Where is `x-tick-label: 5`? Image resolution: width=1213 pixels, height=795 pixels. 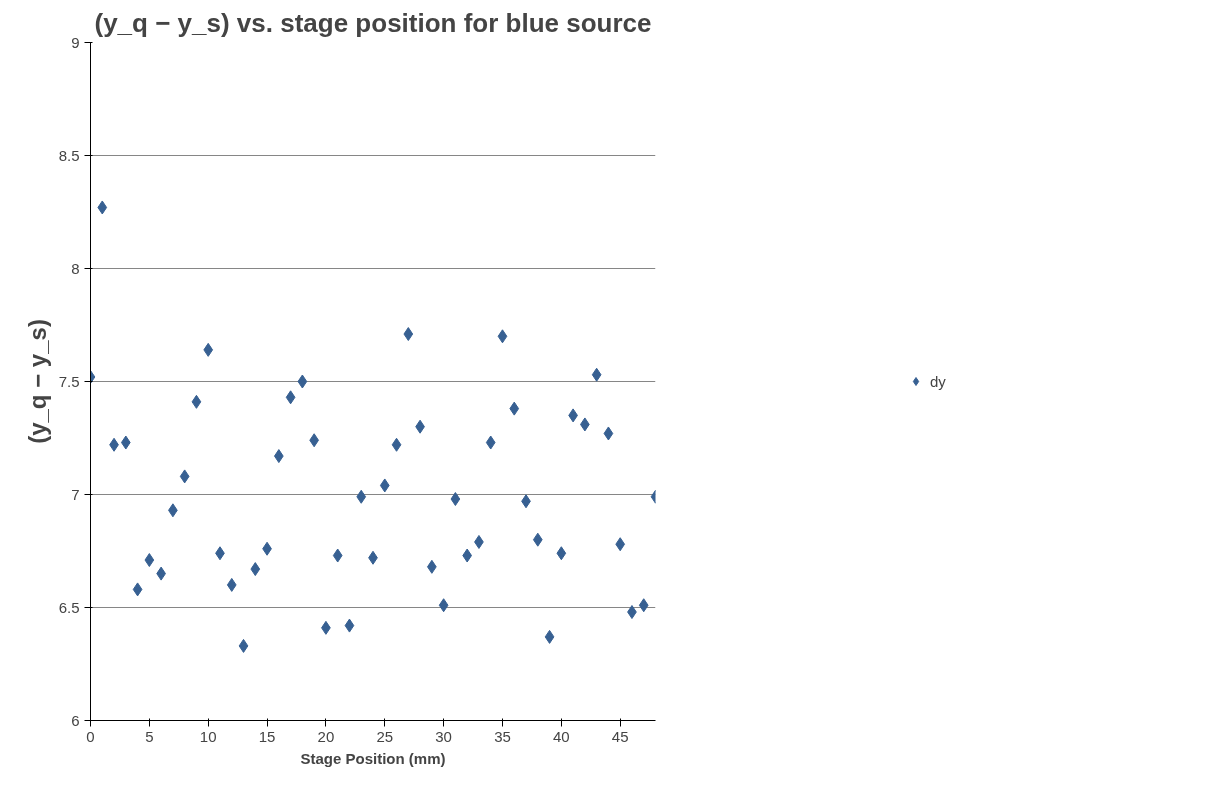 x-tick-label: 5 is located at coordinates (149, 736).